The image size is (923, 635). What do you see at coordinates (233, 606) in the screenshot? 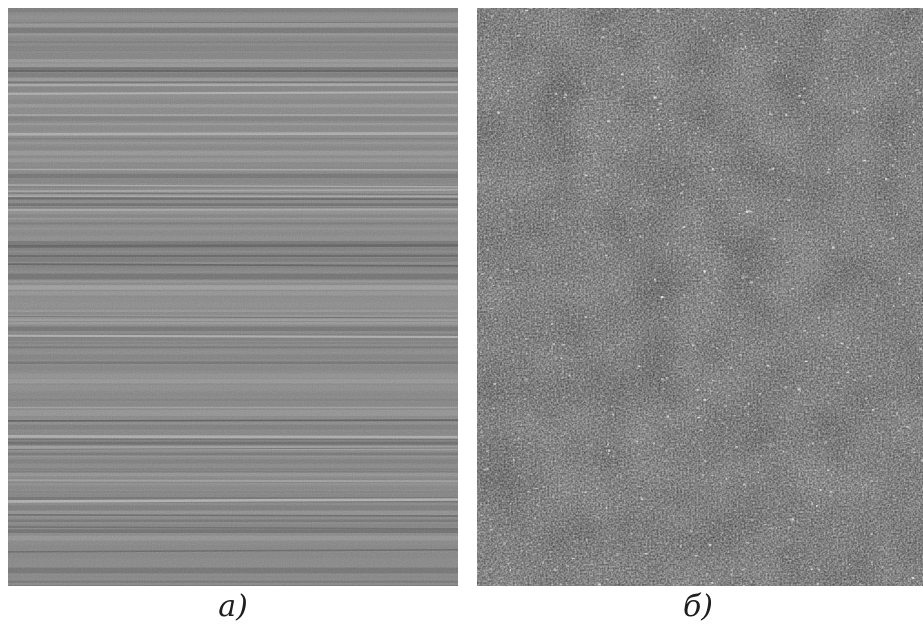
I see `panel-a-caption: а)` at bounding box center [233, 606].